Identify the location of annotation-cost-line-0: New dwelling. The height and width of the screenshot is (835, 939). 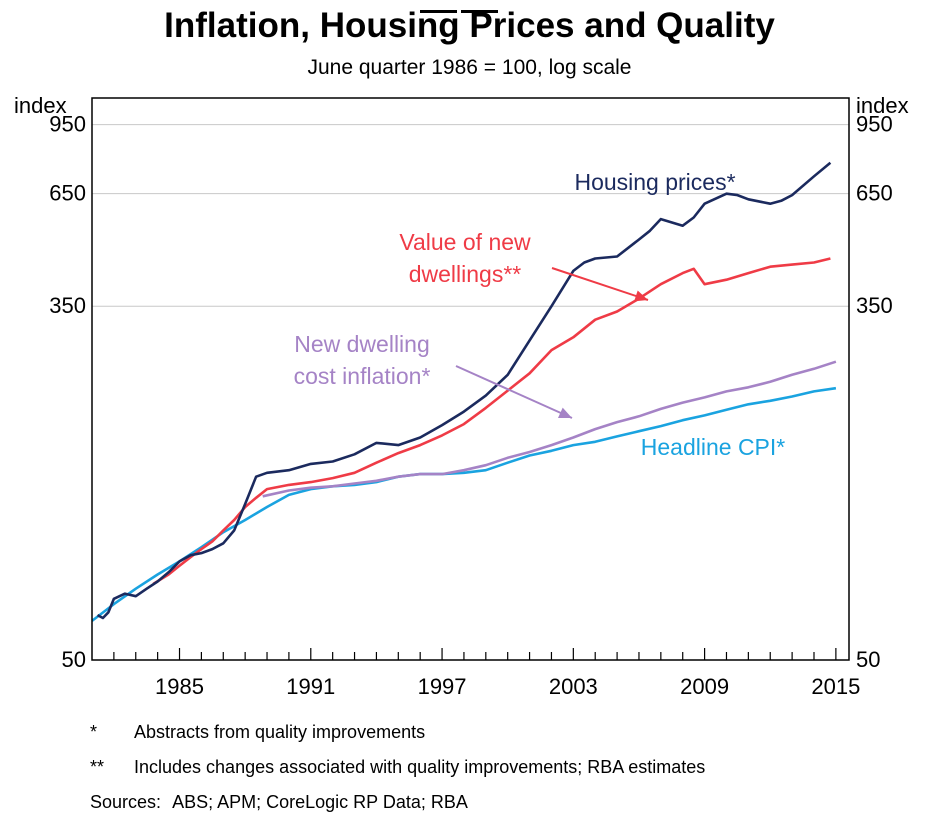
(362, 344).